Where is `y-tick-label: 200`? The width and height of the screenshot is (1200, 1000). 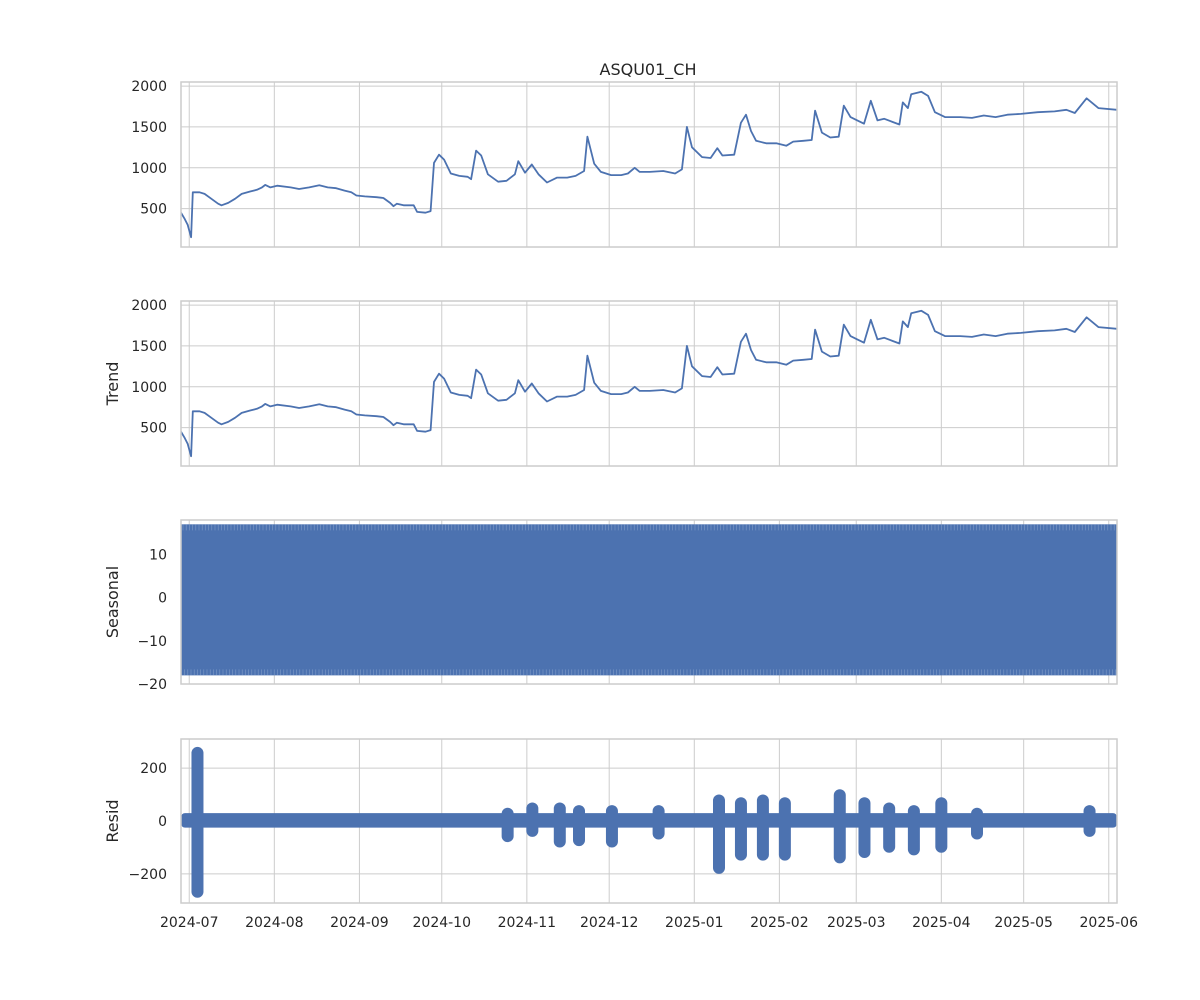 y-tick-label: 200 is located at coordinates (153, 769).